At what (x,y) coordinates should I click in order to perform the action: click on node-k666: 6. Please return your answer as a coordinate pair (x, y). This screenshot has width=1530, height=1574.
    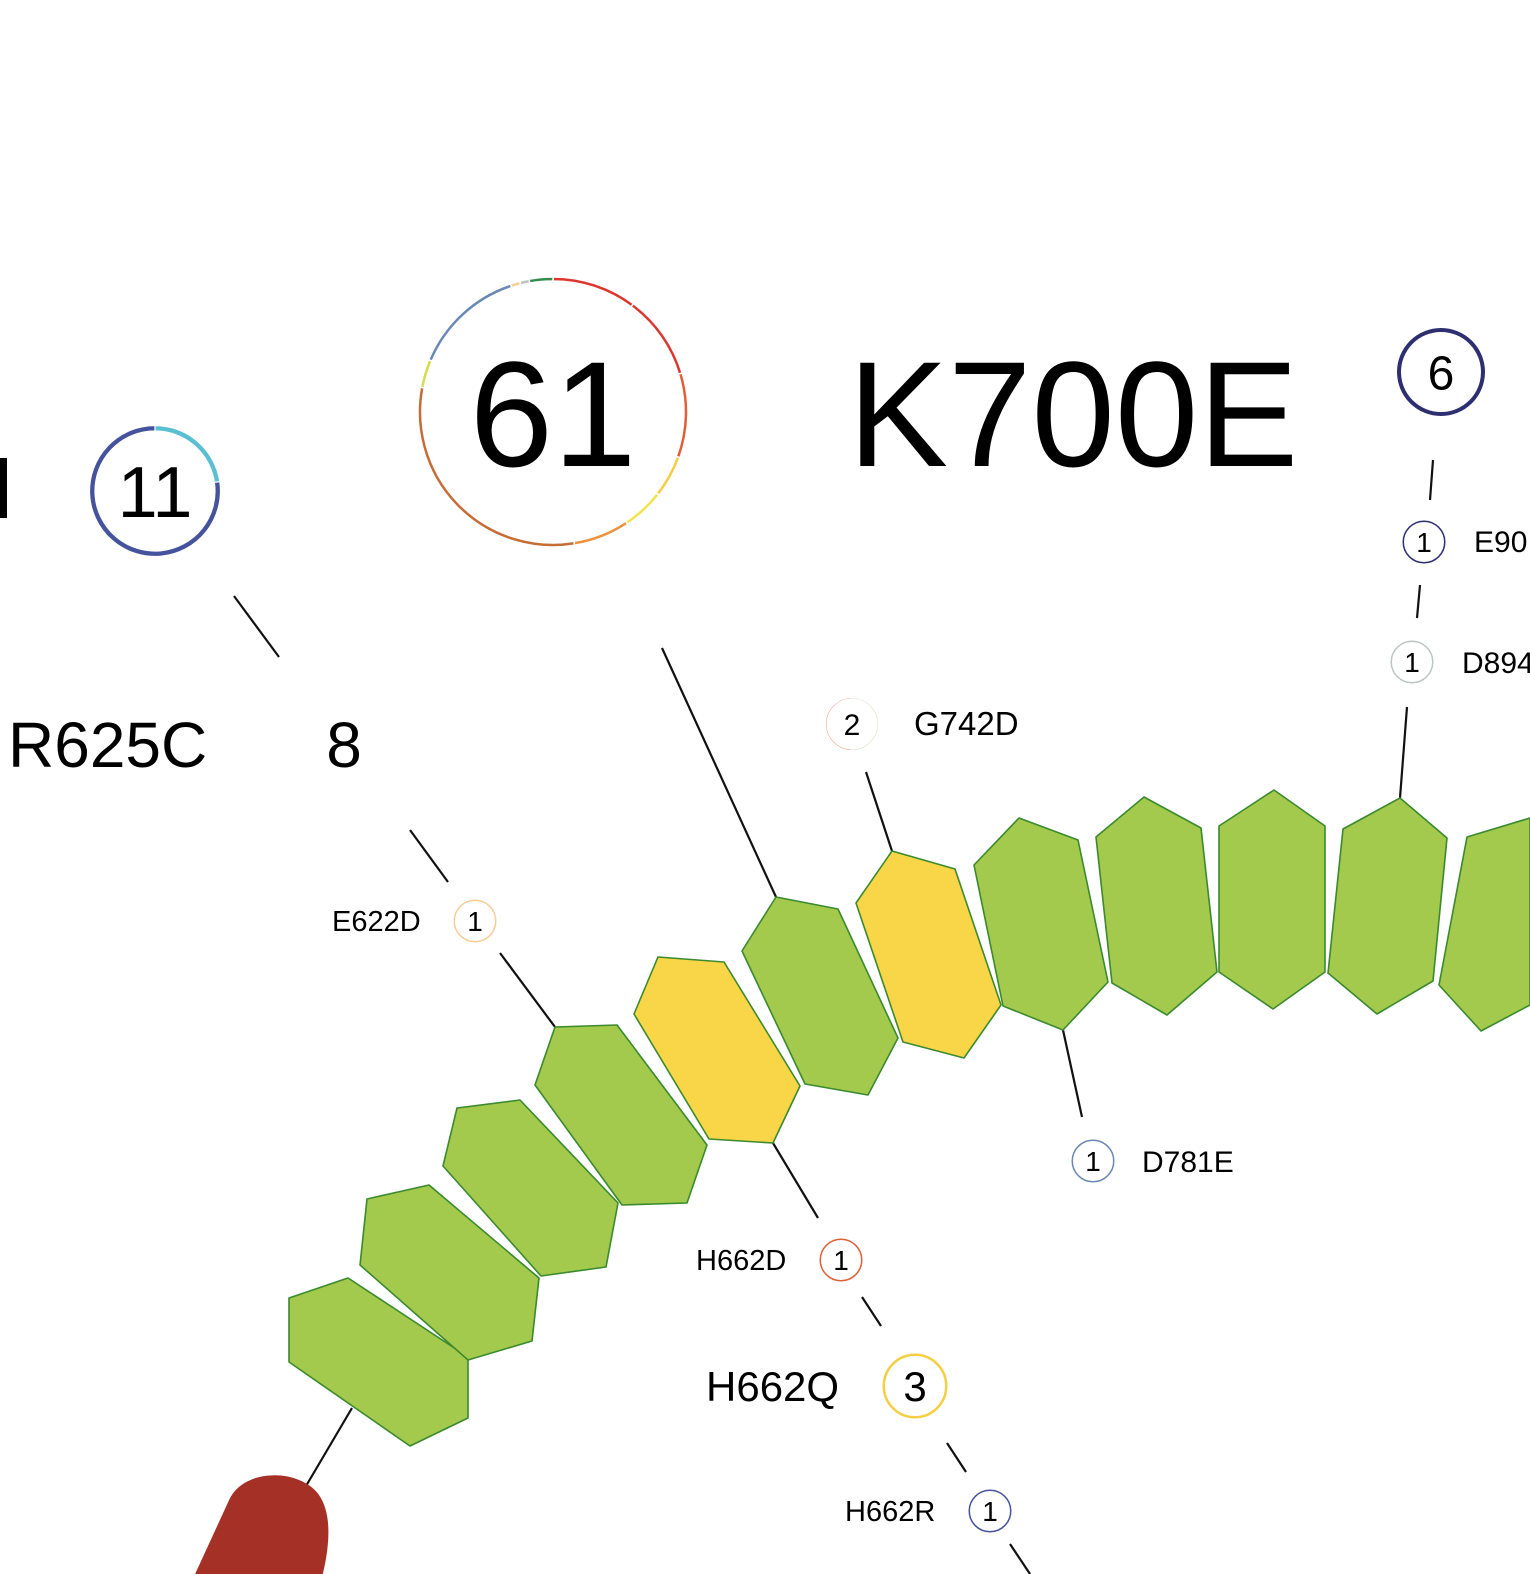
    Looking at the image, I should click on (1441, 372).